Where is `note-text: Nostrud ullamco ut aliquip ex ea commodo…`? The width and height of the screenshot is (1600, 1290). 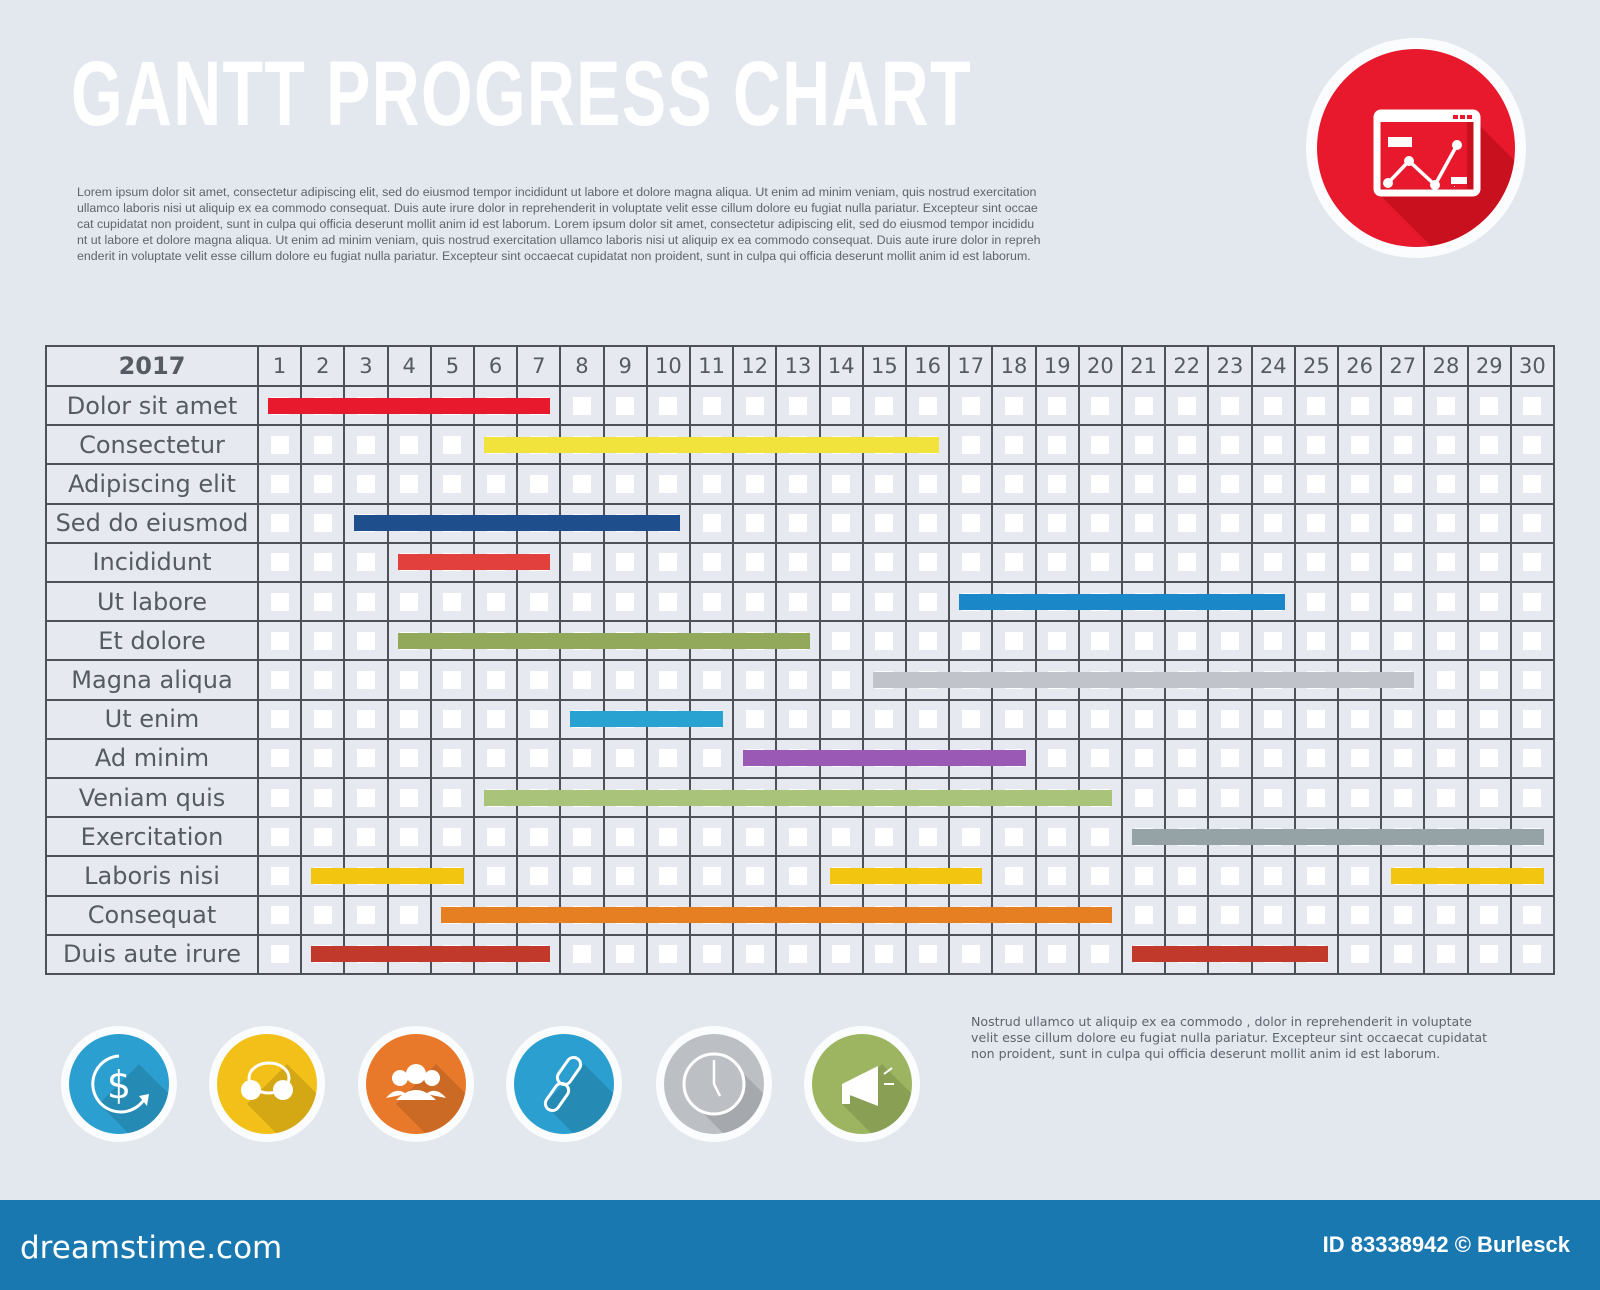 note-text: Nostrud ullamco ut aliquip ex ea commodo… is located at coordinates (1229, 1038).